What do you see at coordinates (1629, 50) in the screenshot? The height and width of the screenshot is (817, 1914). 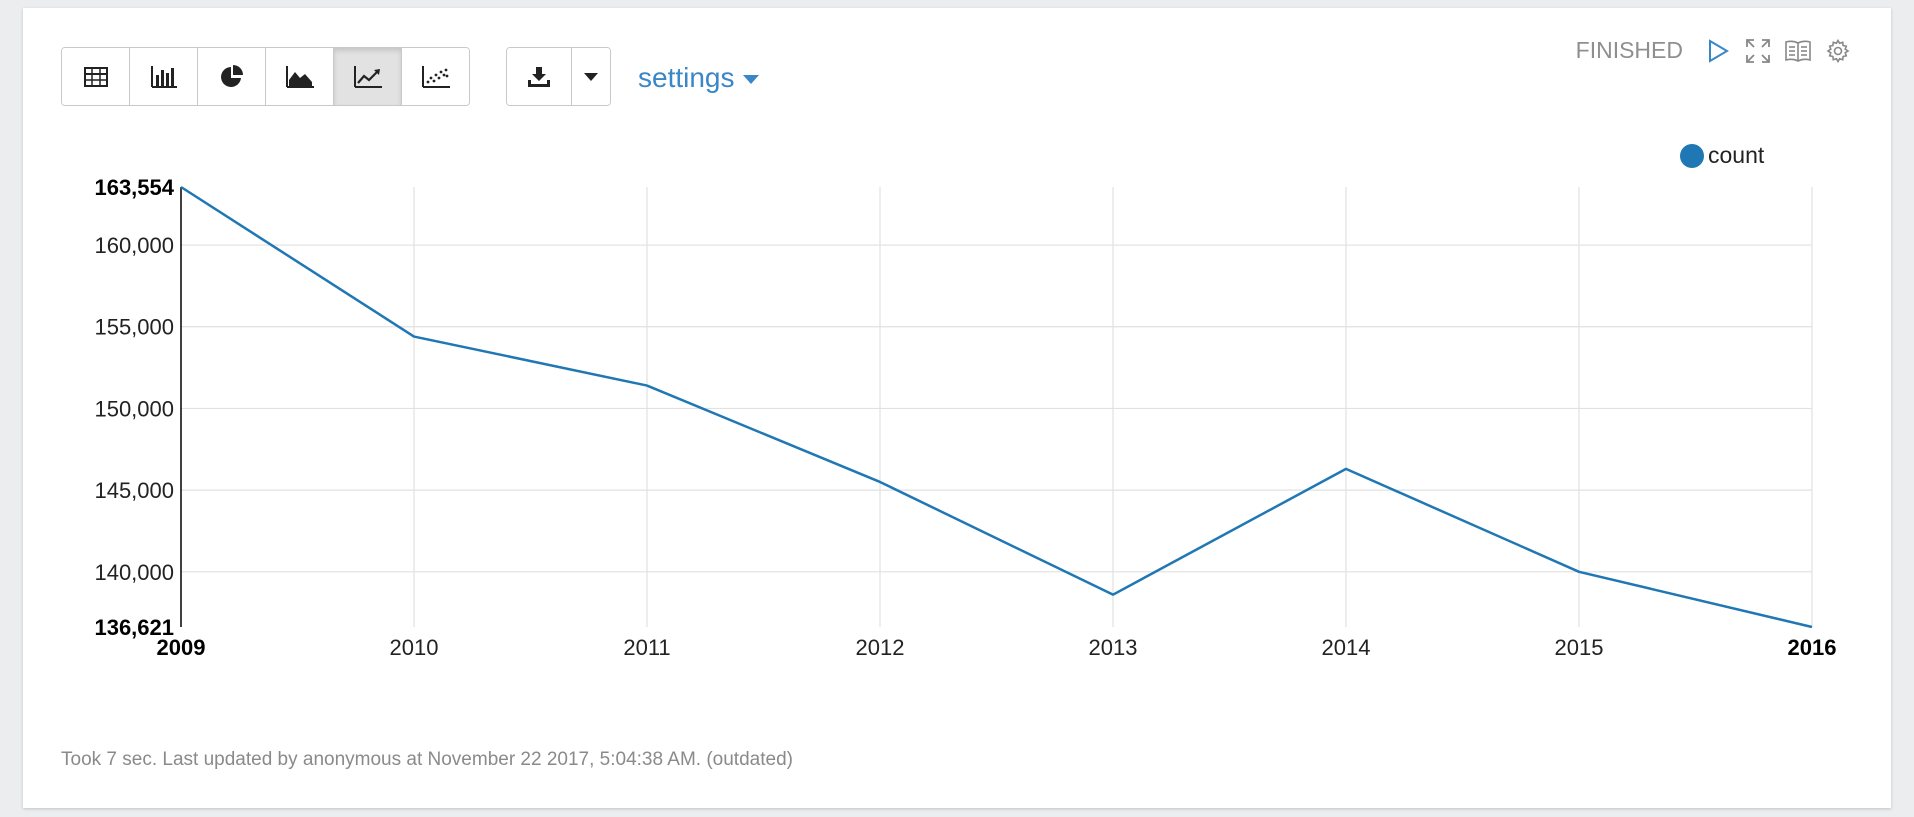 I see `status-text: FINISHED` at bounding box center [1629, 50].